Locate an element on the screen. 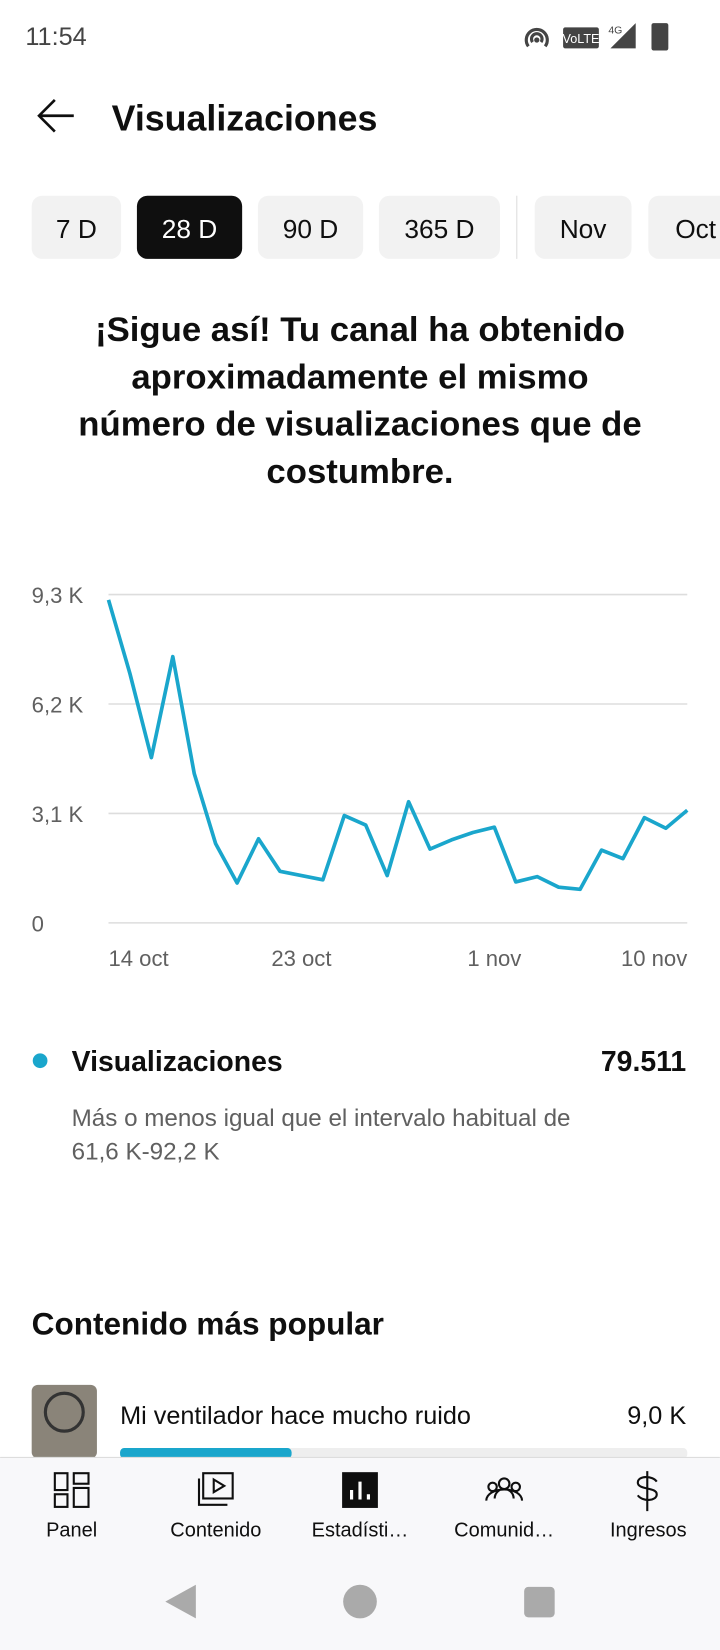 This screenshot has height=1650, width=720. filter-label: 90 D is located at coordinates (311, 229).